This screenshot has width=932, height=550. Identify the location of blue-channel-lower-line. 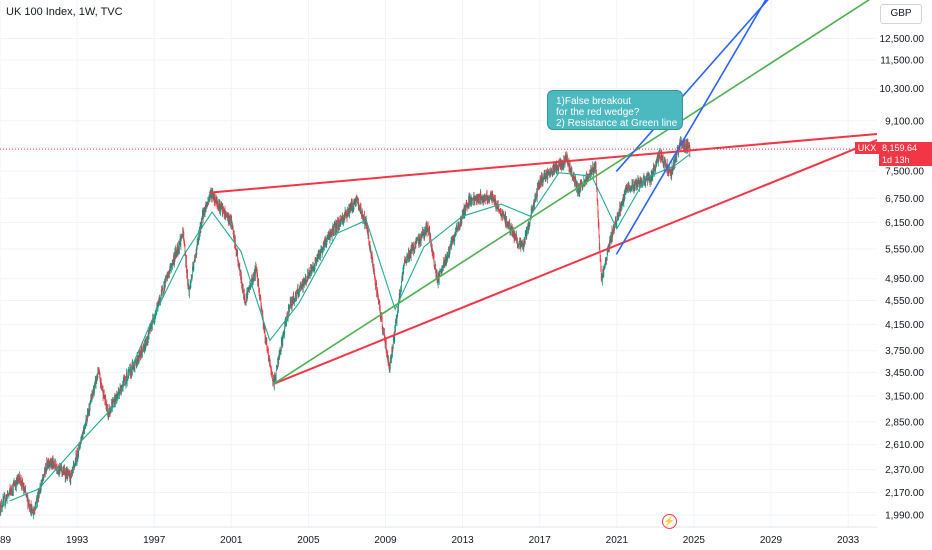
(691, 127).